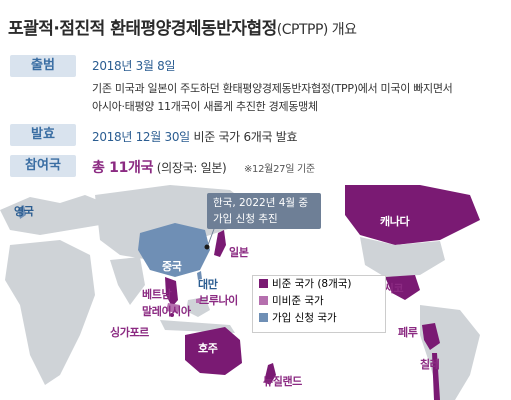 Image resolution: width=511 pixels, height=400 pixels. I want to click on usa-landmass, so click(402, 257).